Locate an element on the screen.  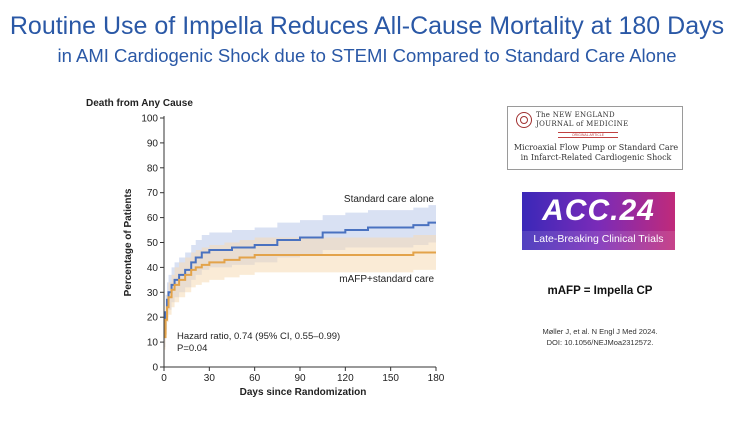
y-tick-label: 90 is located at coordinates (153, 143).